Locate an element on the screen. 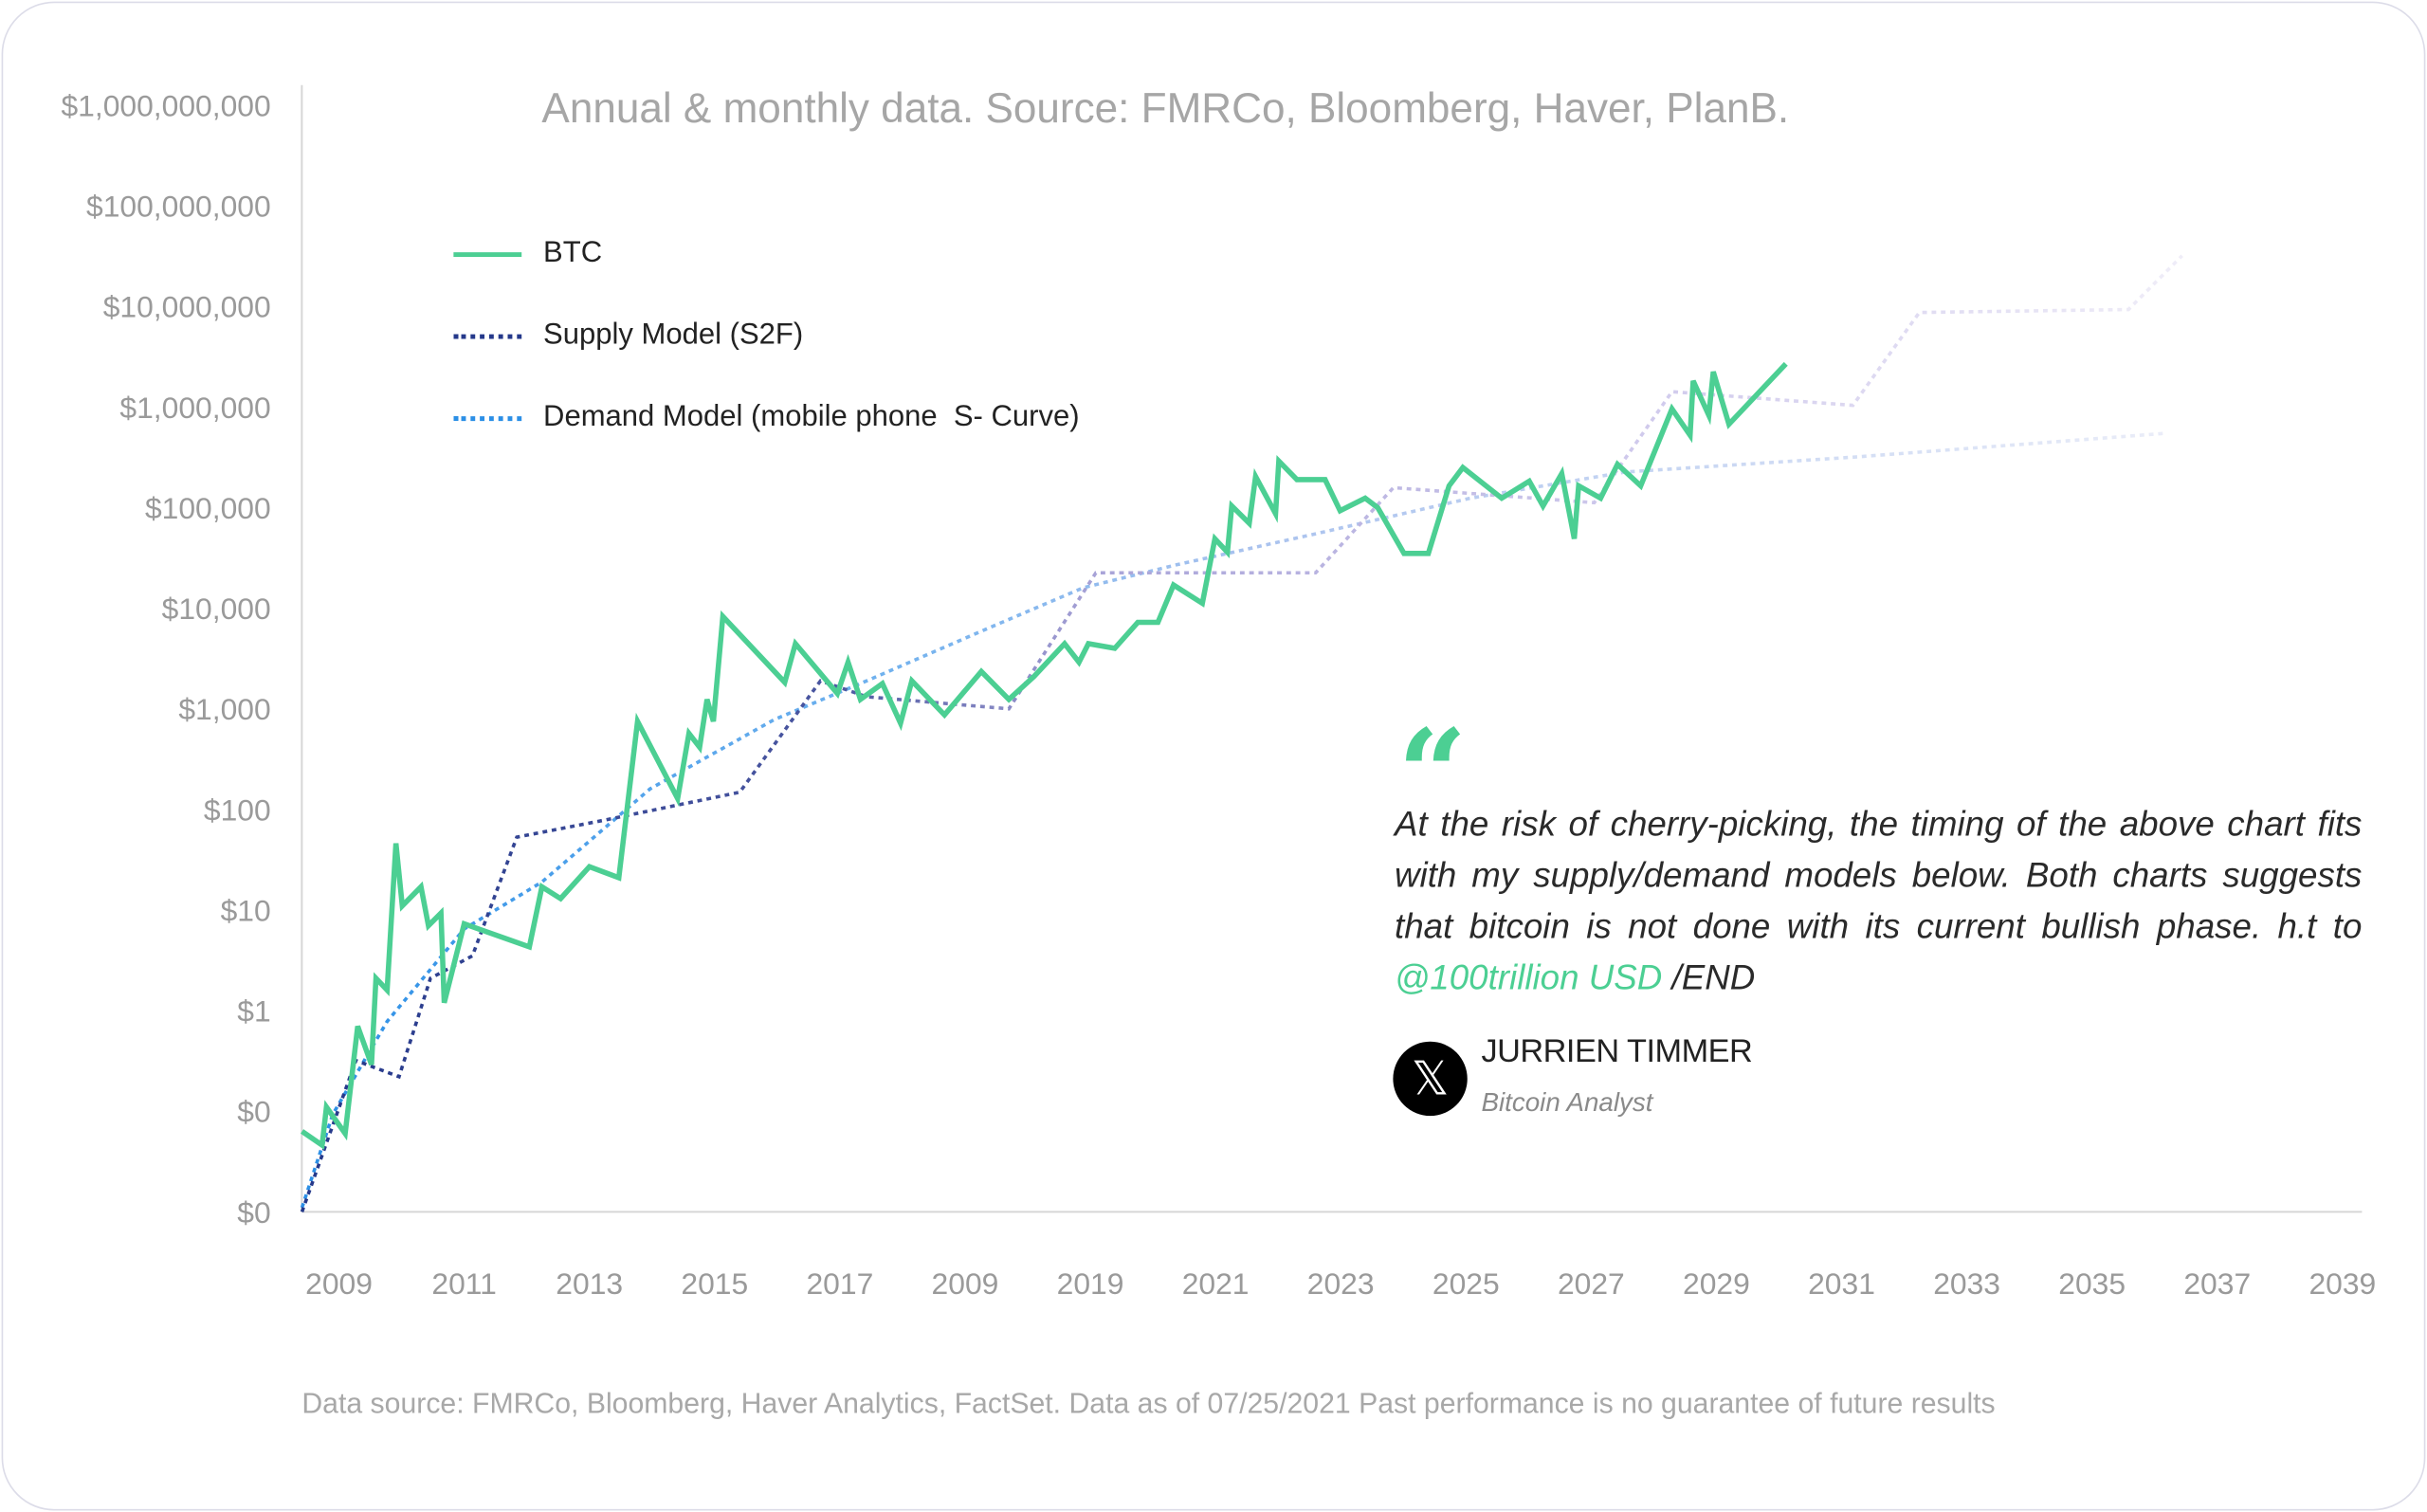 This screenshot has width=2427, height=1512. y-tick-label: $10,000,000 is located at coordinates (187, 307).